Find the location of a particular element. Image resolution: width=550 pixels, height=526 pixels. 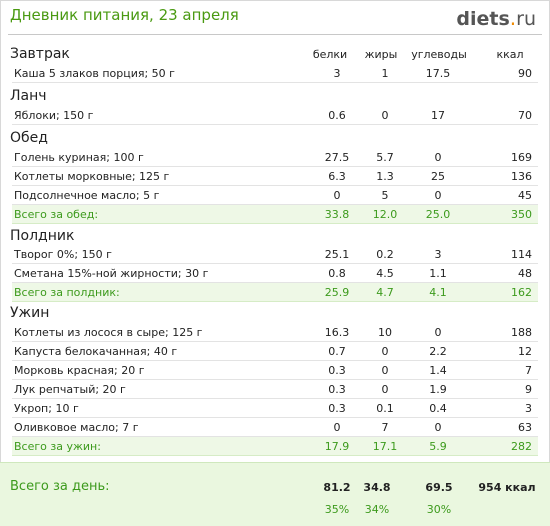

day-total-label: Всего за день: is located at coordinates (60, 486).